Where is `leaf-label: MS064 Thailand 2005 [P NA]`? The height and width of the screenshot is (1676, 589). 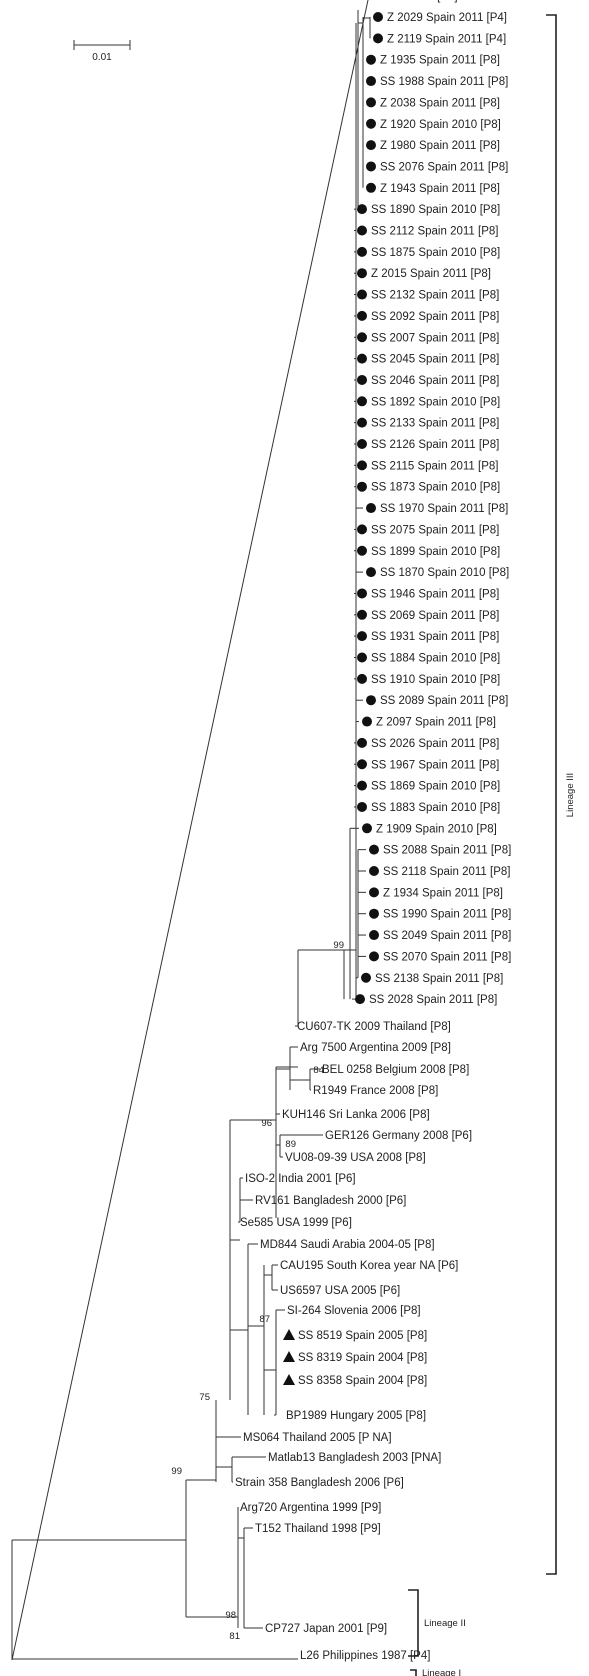
leaf-label: MS064 Thailand 2005 [P NA] is located at coordinates (317, 1438).